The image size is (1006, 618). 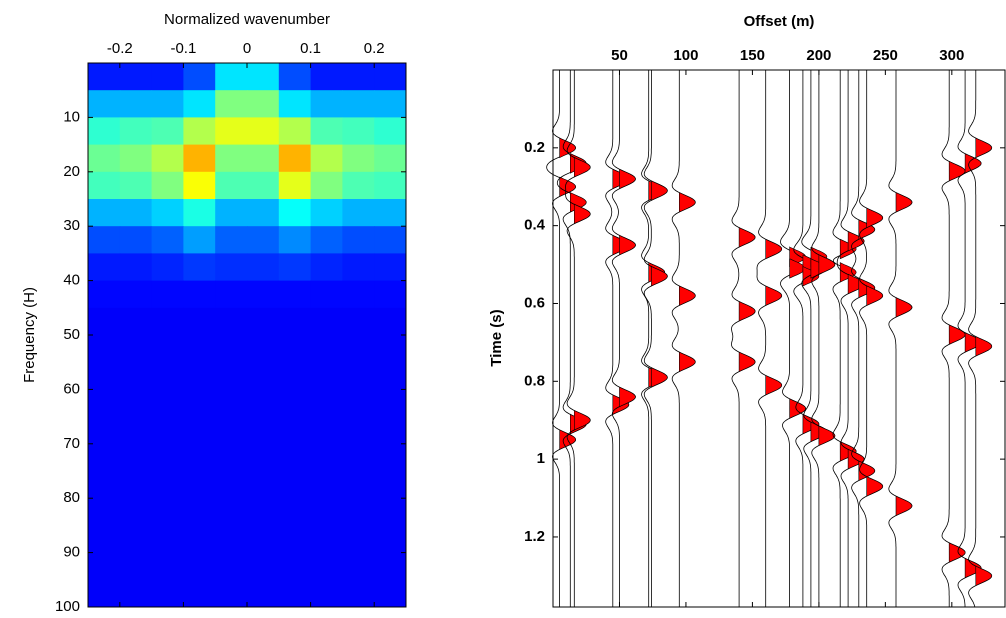 I want to click on y-tick-label: 60, so click(x=71, y=388).